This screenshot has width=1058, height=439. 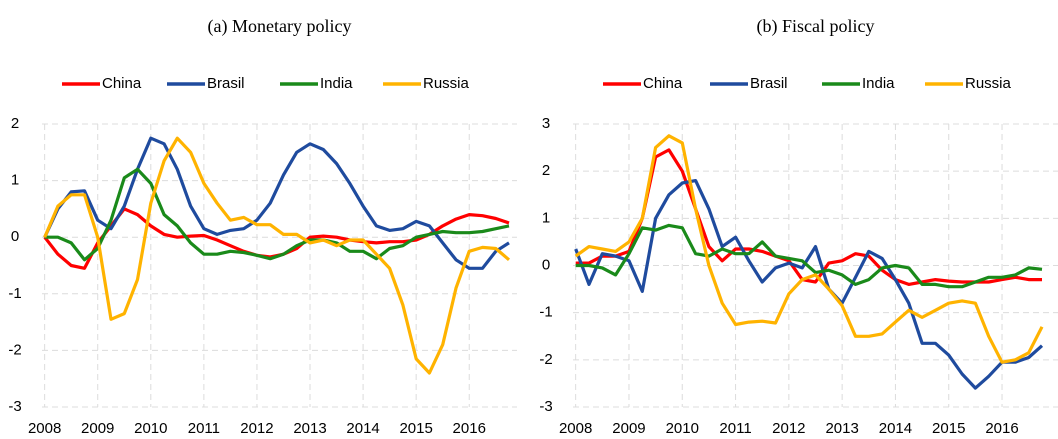 I want to click on y-tick-label: 3, so click(x=546, y=123).